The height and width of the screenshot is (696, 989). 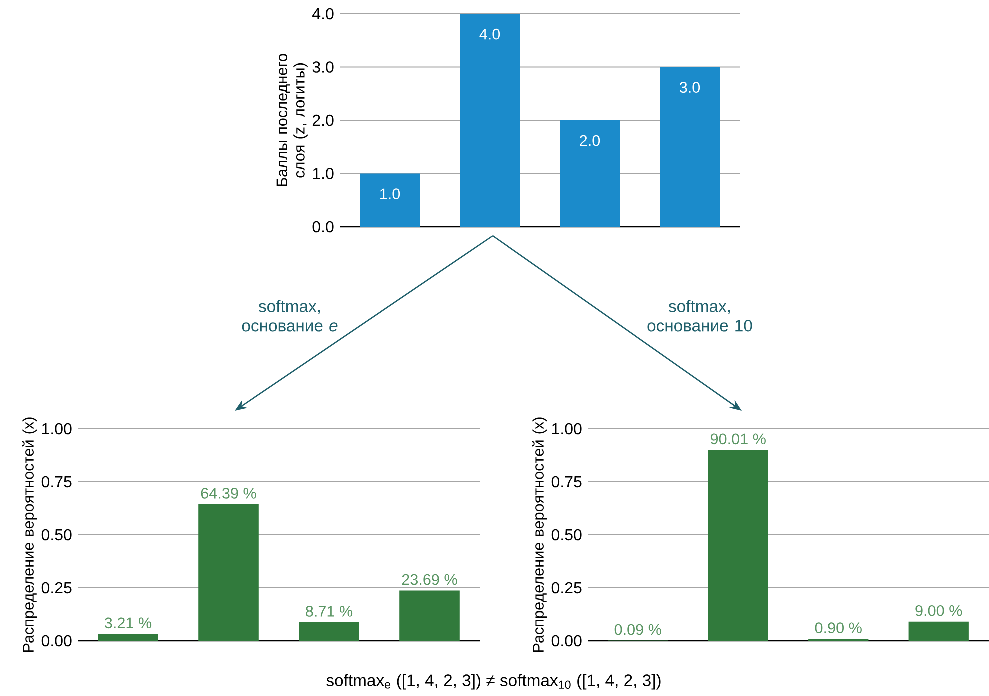 I want to click on y-tick-label: 4.0, so click(x=323, y=14).